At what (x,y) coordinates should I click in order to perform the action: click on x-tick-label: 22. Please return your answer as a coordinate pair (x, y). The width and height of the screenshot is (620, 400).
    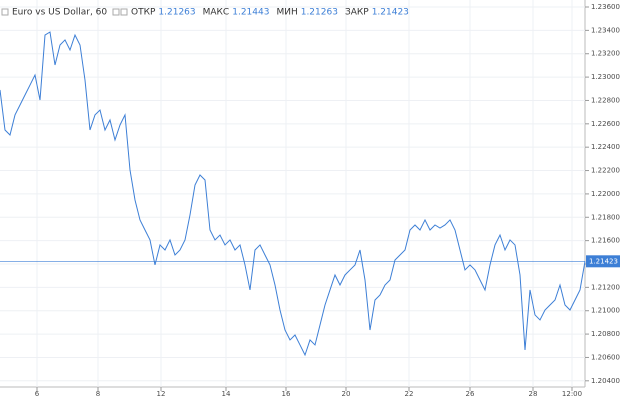
    Looking at the image, I should click on (409, 394).